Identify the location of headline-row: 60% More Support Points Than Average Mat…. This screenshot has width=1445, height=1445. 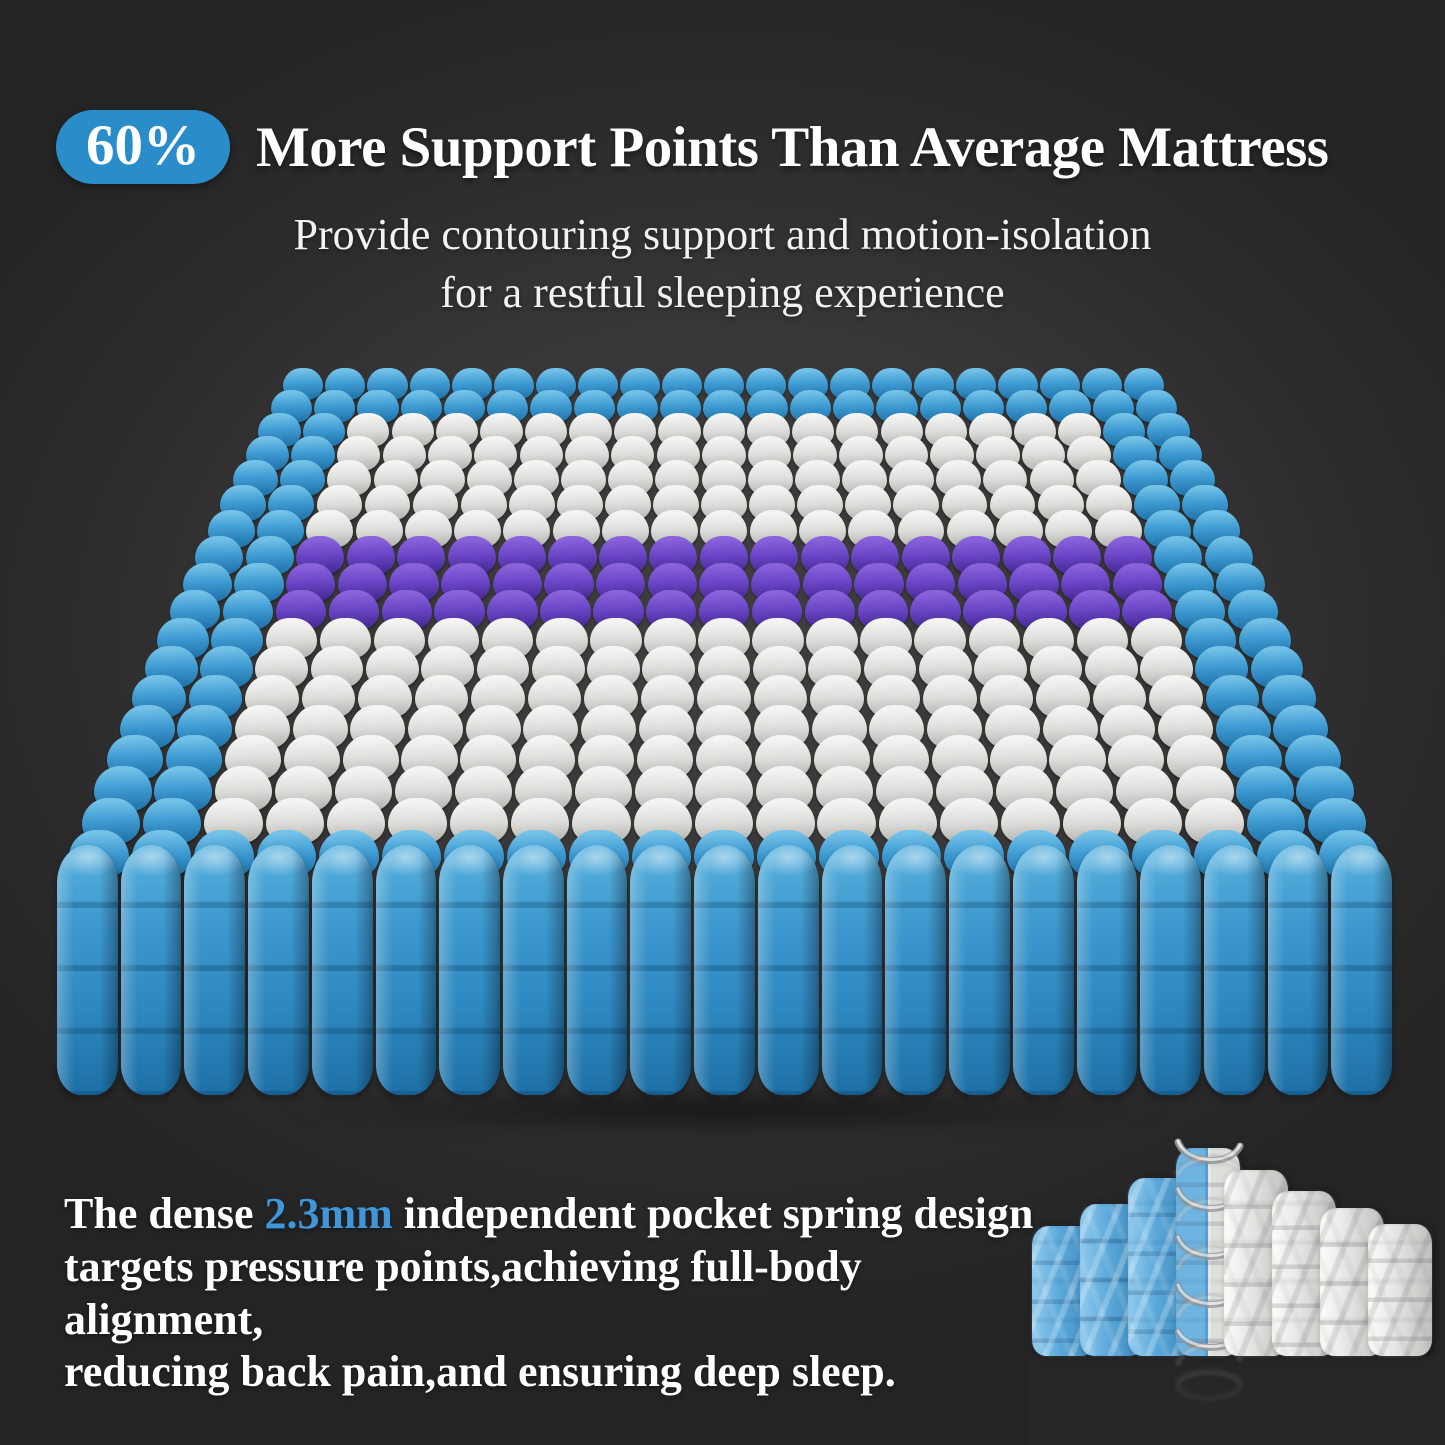
(735, 147).